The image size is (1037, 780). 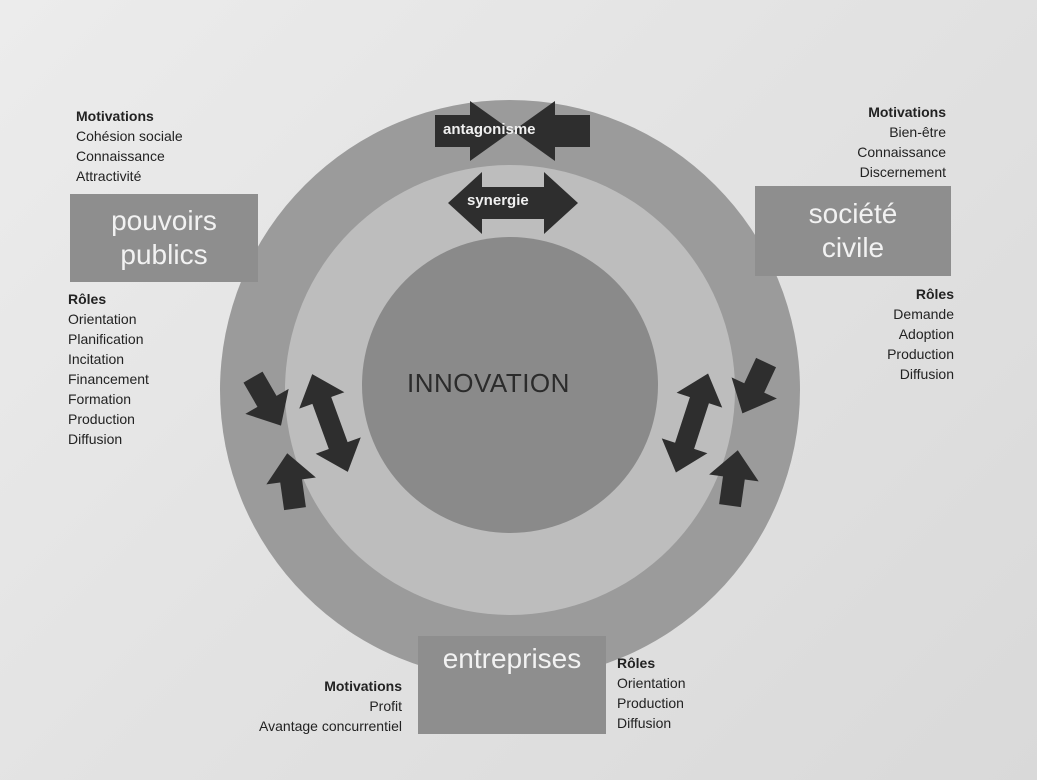 I want to click on role-item: Formation, so click(x=100, y=399).